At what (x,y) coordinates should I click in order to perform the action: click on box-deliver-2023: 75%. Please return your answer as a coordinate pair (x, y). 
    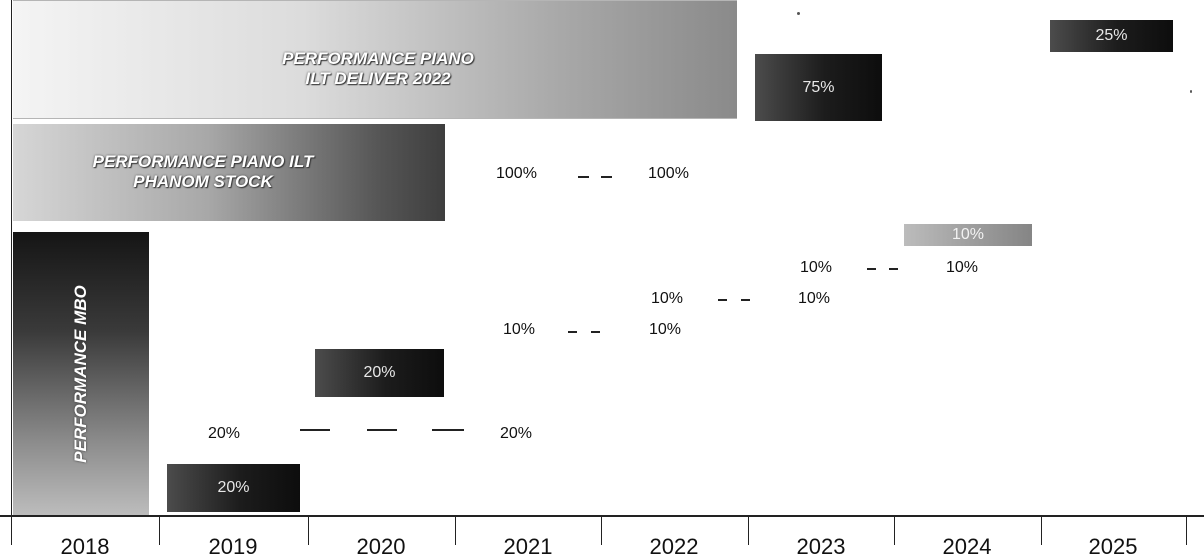
    Looking at the image, I should click on (818, 87).